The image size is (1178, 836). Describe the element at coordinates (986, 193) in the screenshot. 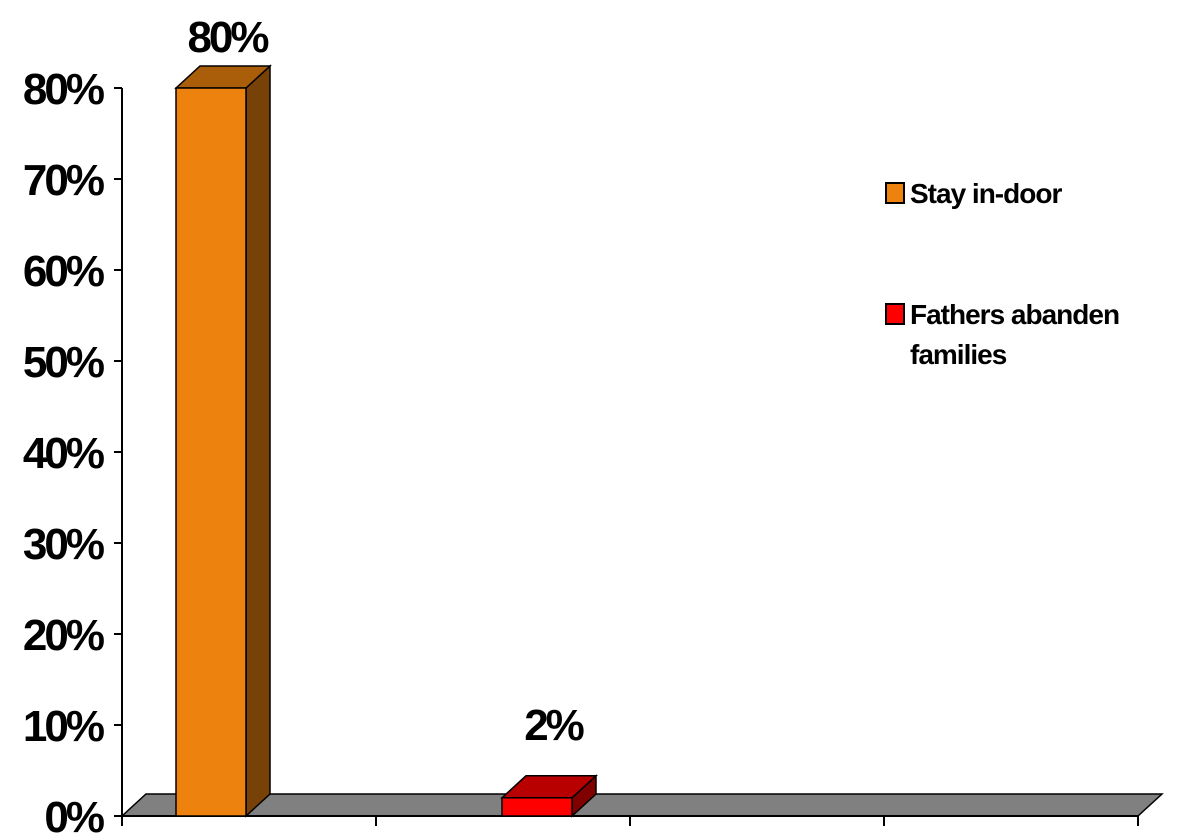

I see `legend-label: Stay in-door` at that location.